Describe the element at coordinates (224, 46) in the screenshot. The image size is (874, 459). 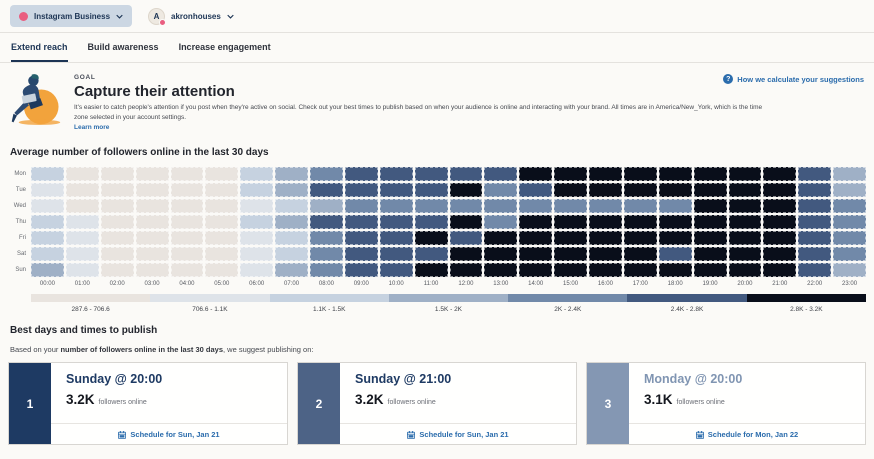
I see `tab-increase-engagement: Increase engagement` at that location.